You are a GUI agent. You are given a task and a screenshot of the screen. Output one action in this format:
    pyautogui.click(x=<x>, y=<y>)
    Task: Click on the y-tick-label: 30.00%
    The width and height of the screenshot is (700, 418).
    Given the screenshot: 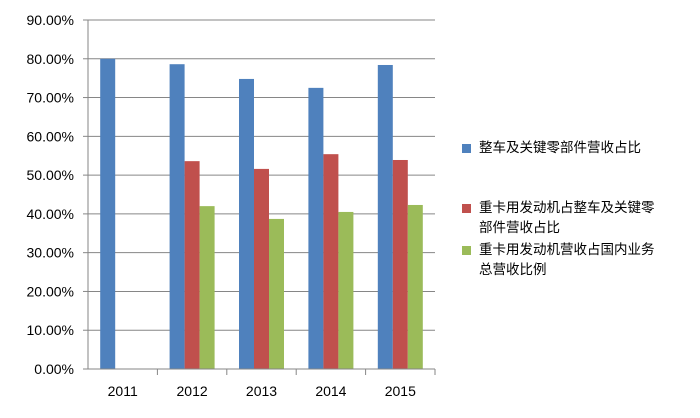 What is the action you would take?
    pyautogui.click(x=50, y=253)
    